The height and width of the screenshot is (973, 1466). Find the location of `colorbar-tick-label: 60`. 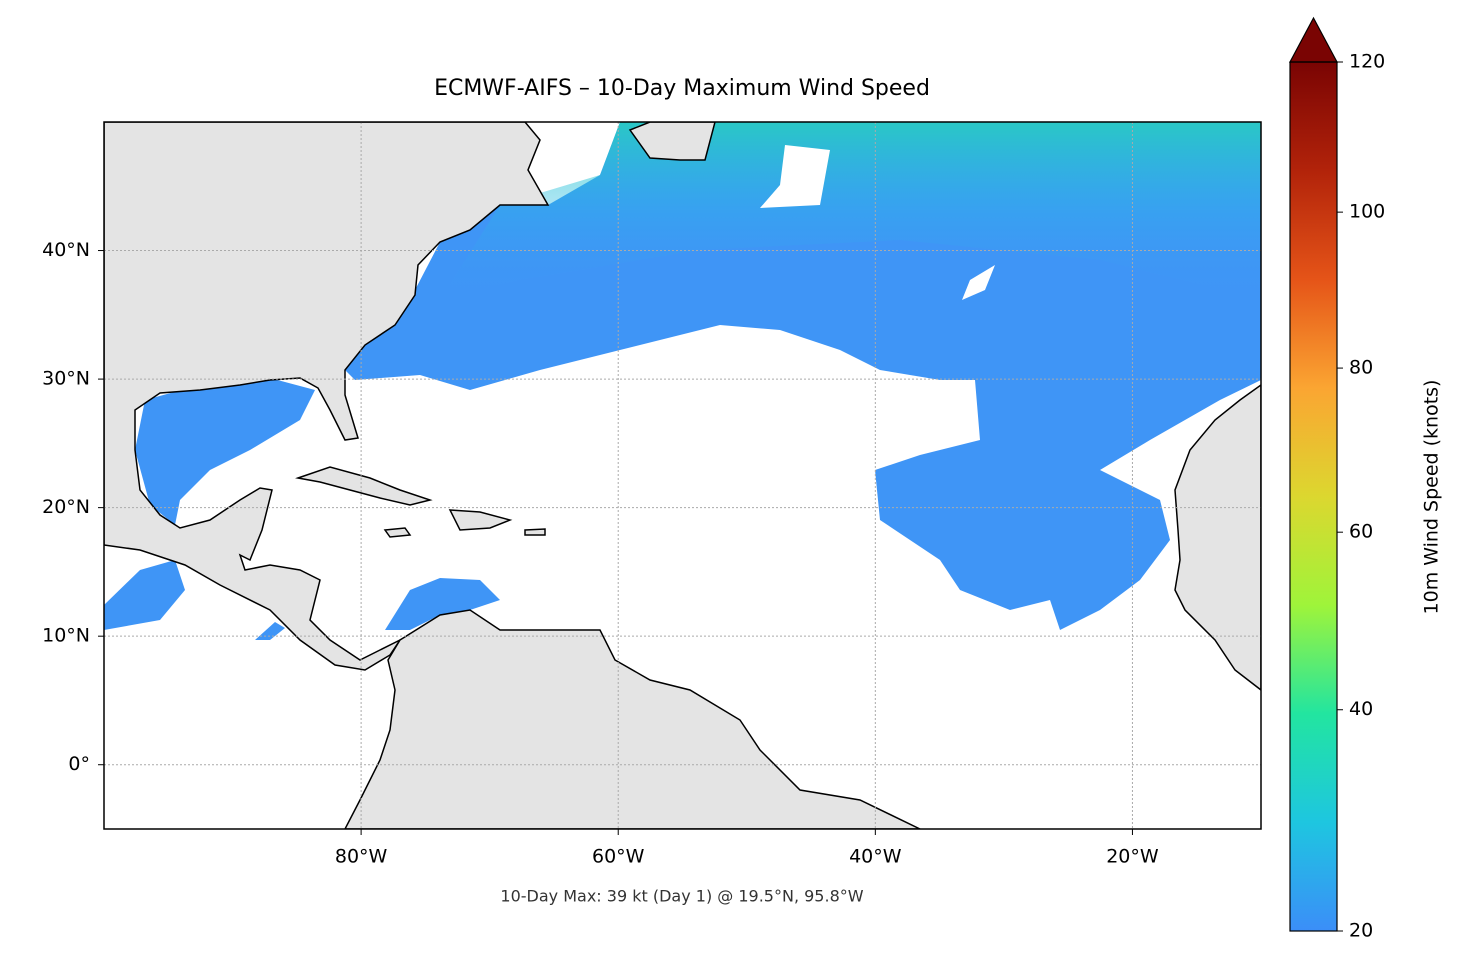

colorbar-tick-label: 60 is located at coordinates (1361, 532).